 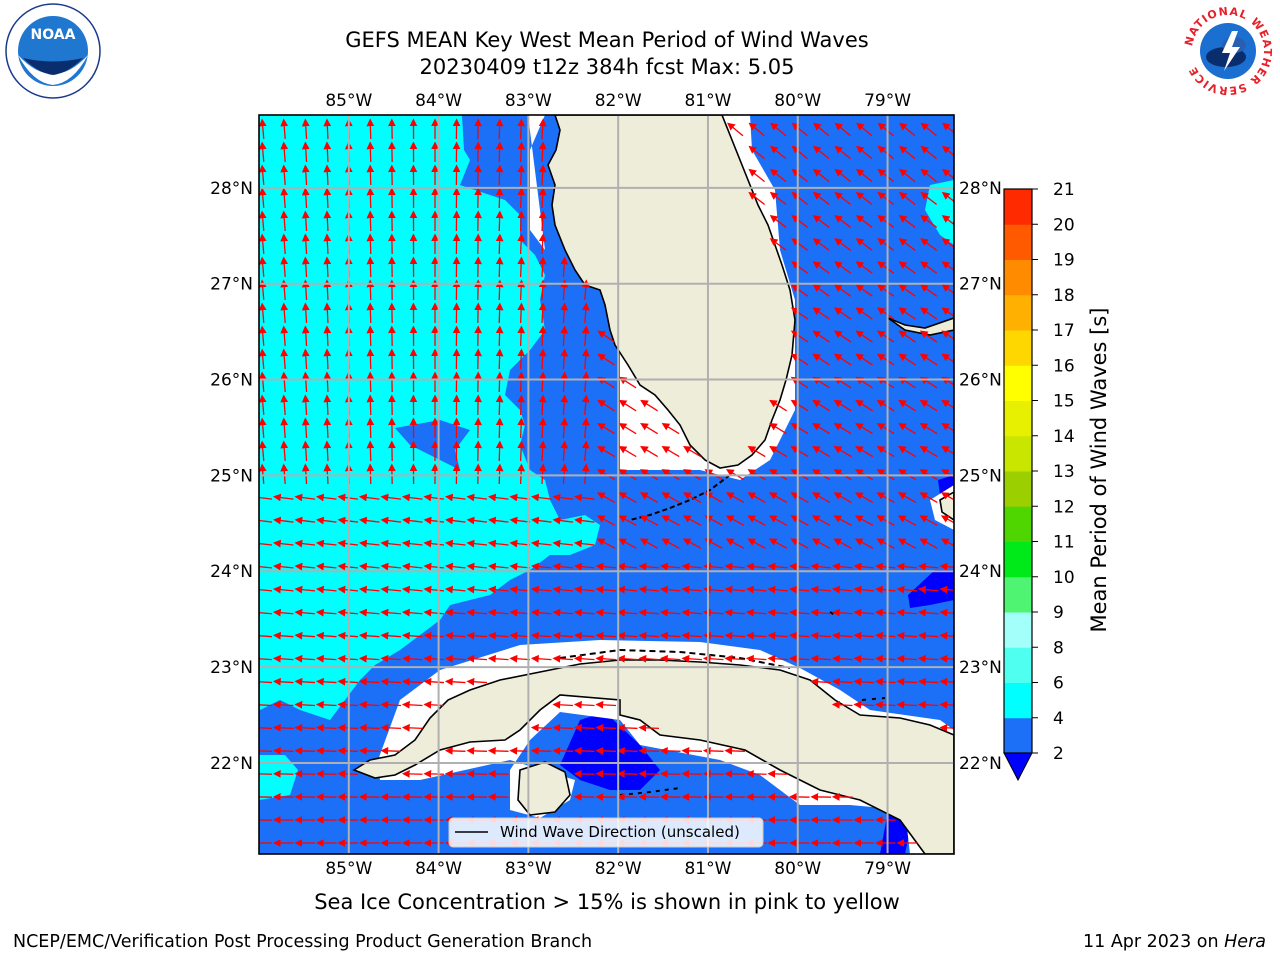 I want to click on colorbar-tick-label: 20, so click(x=1064, y=225).